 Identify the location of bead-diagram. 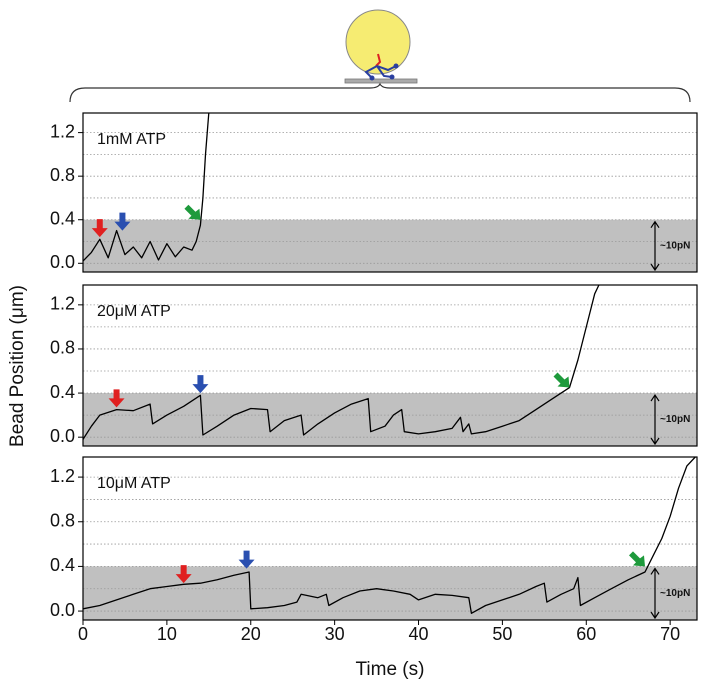
(381, 46).